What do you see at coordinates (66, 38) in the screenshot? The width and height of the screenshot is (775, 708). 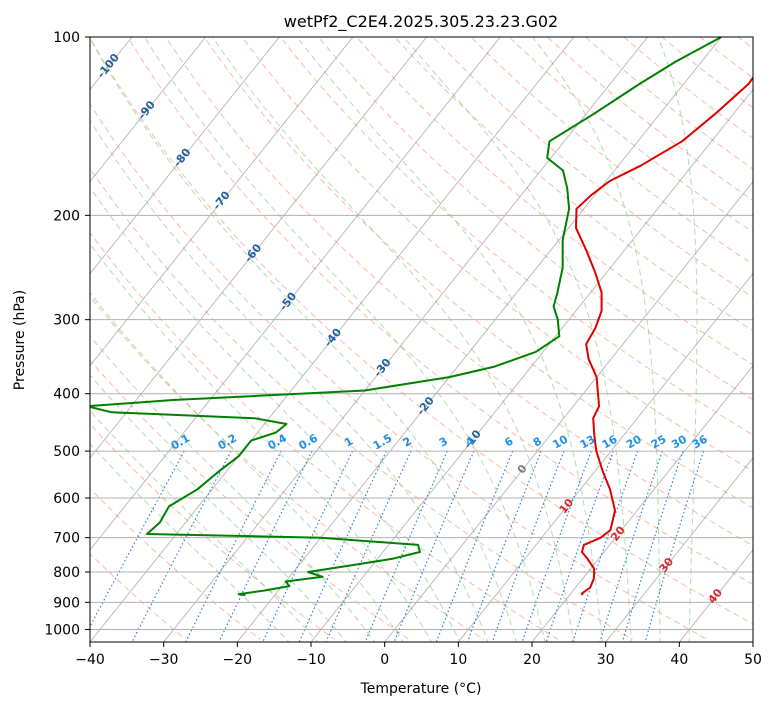 I see `y-tick-label: 100` at bounding box center [66, 38].